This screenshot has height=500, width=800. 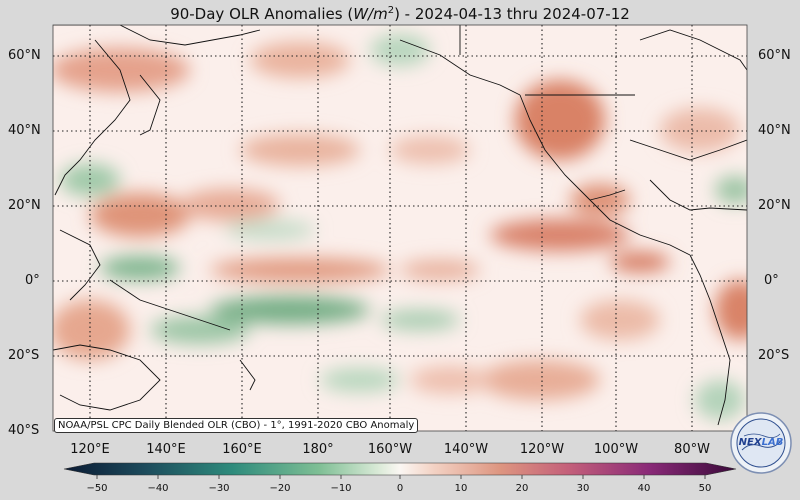 I want to click on lon-label: 100°W, so click(x=616, y=449).